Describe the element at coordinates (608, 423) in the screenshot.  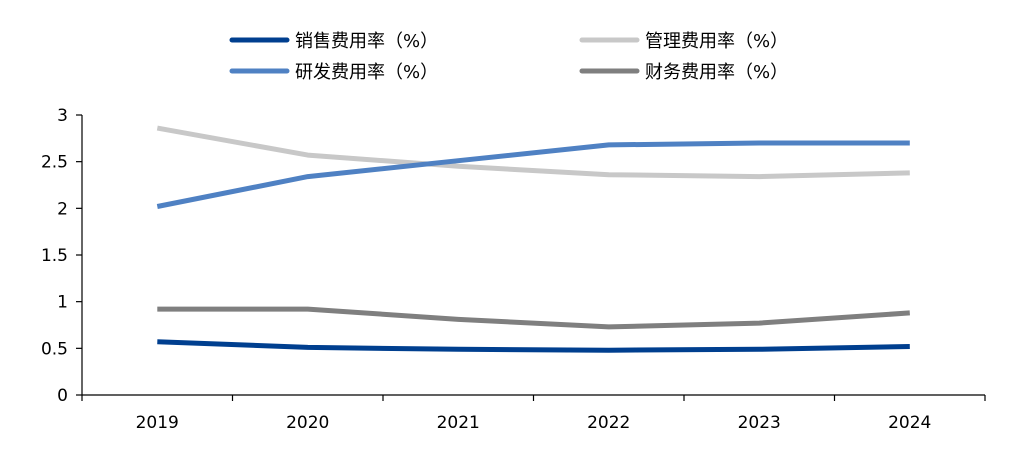
I see `x-tick-label: 2022` at that location.